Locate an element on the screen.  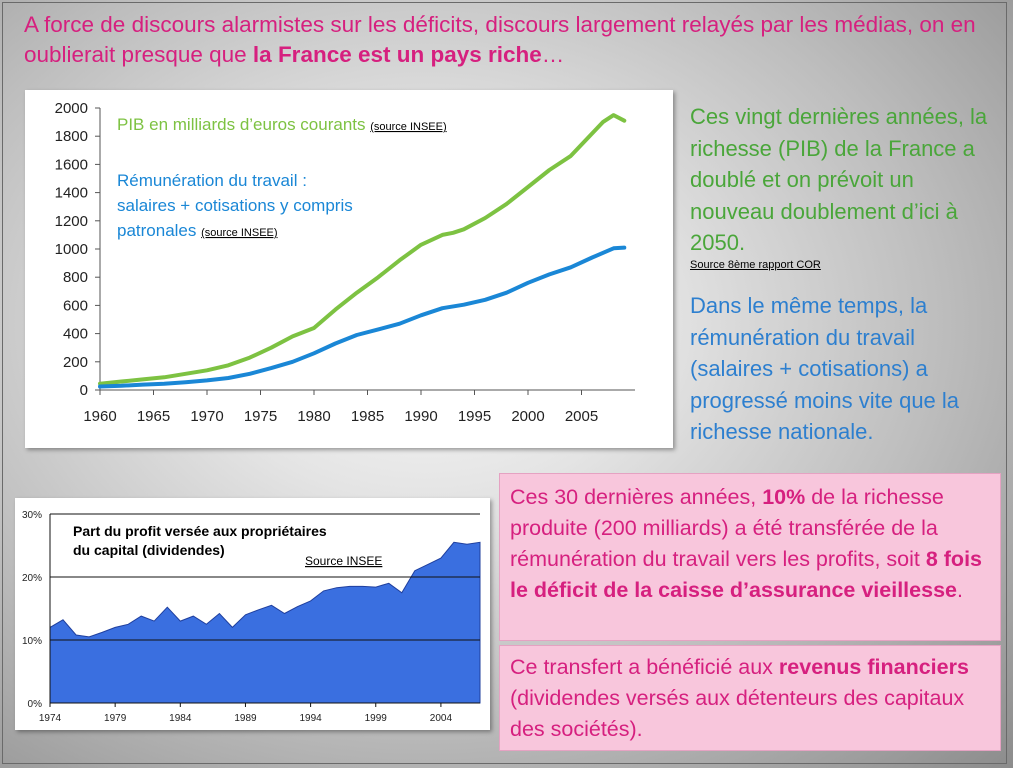
x-tick-label: 1974 is located at coordinates (50, 718).